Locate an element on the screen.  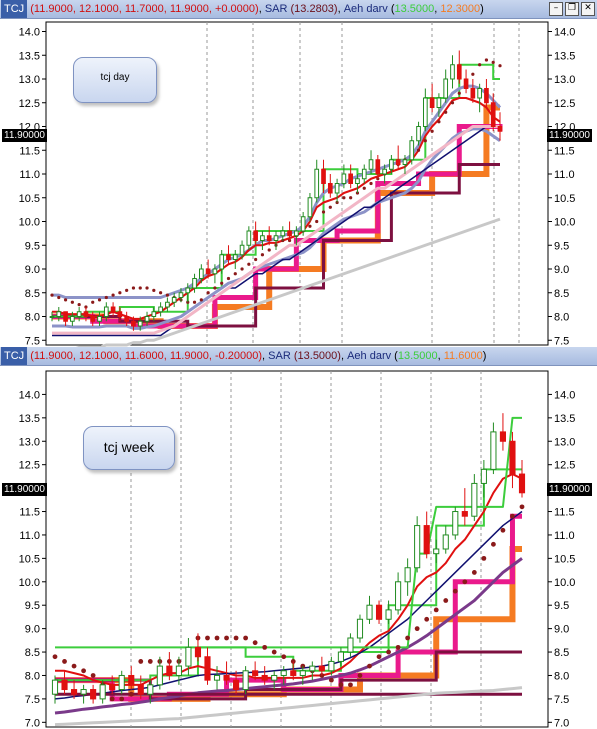
restore-icon: ❐ is located at coordinates (572, 9).